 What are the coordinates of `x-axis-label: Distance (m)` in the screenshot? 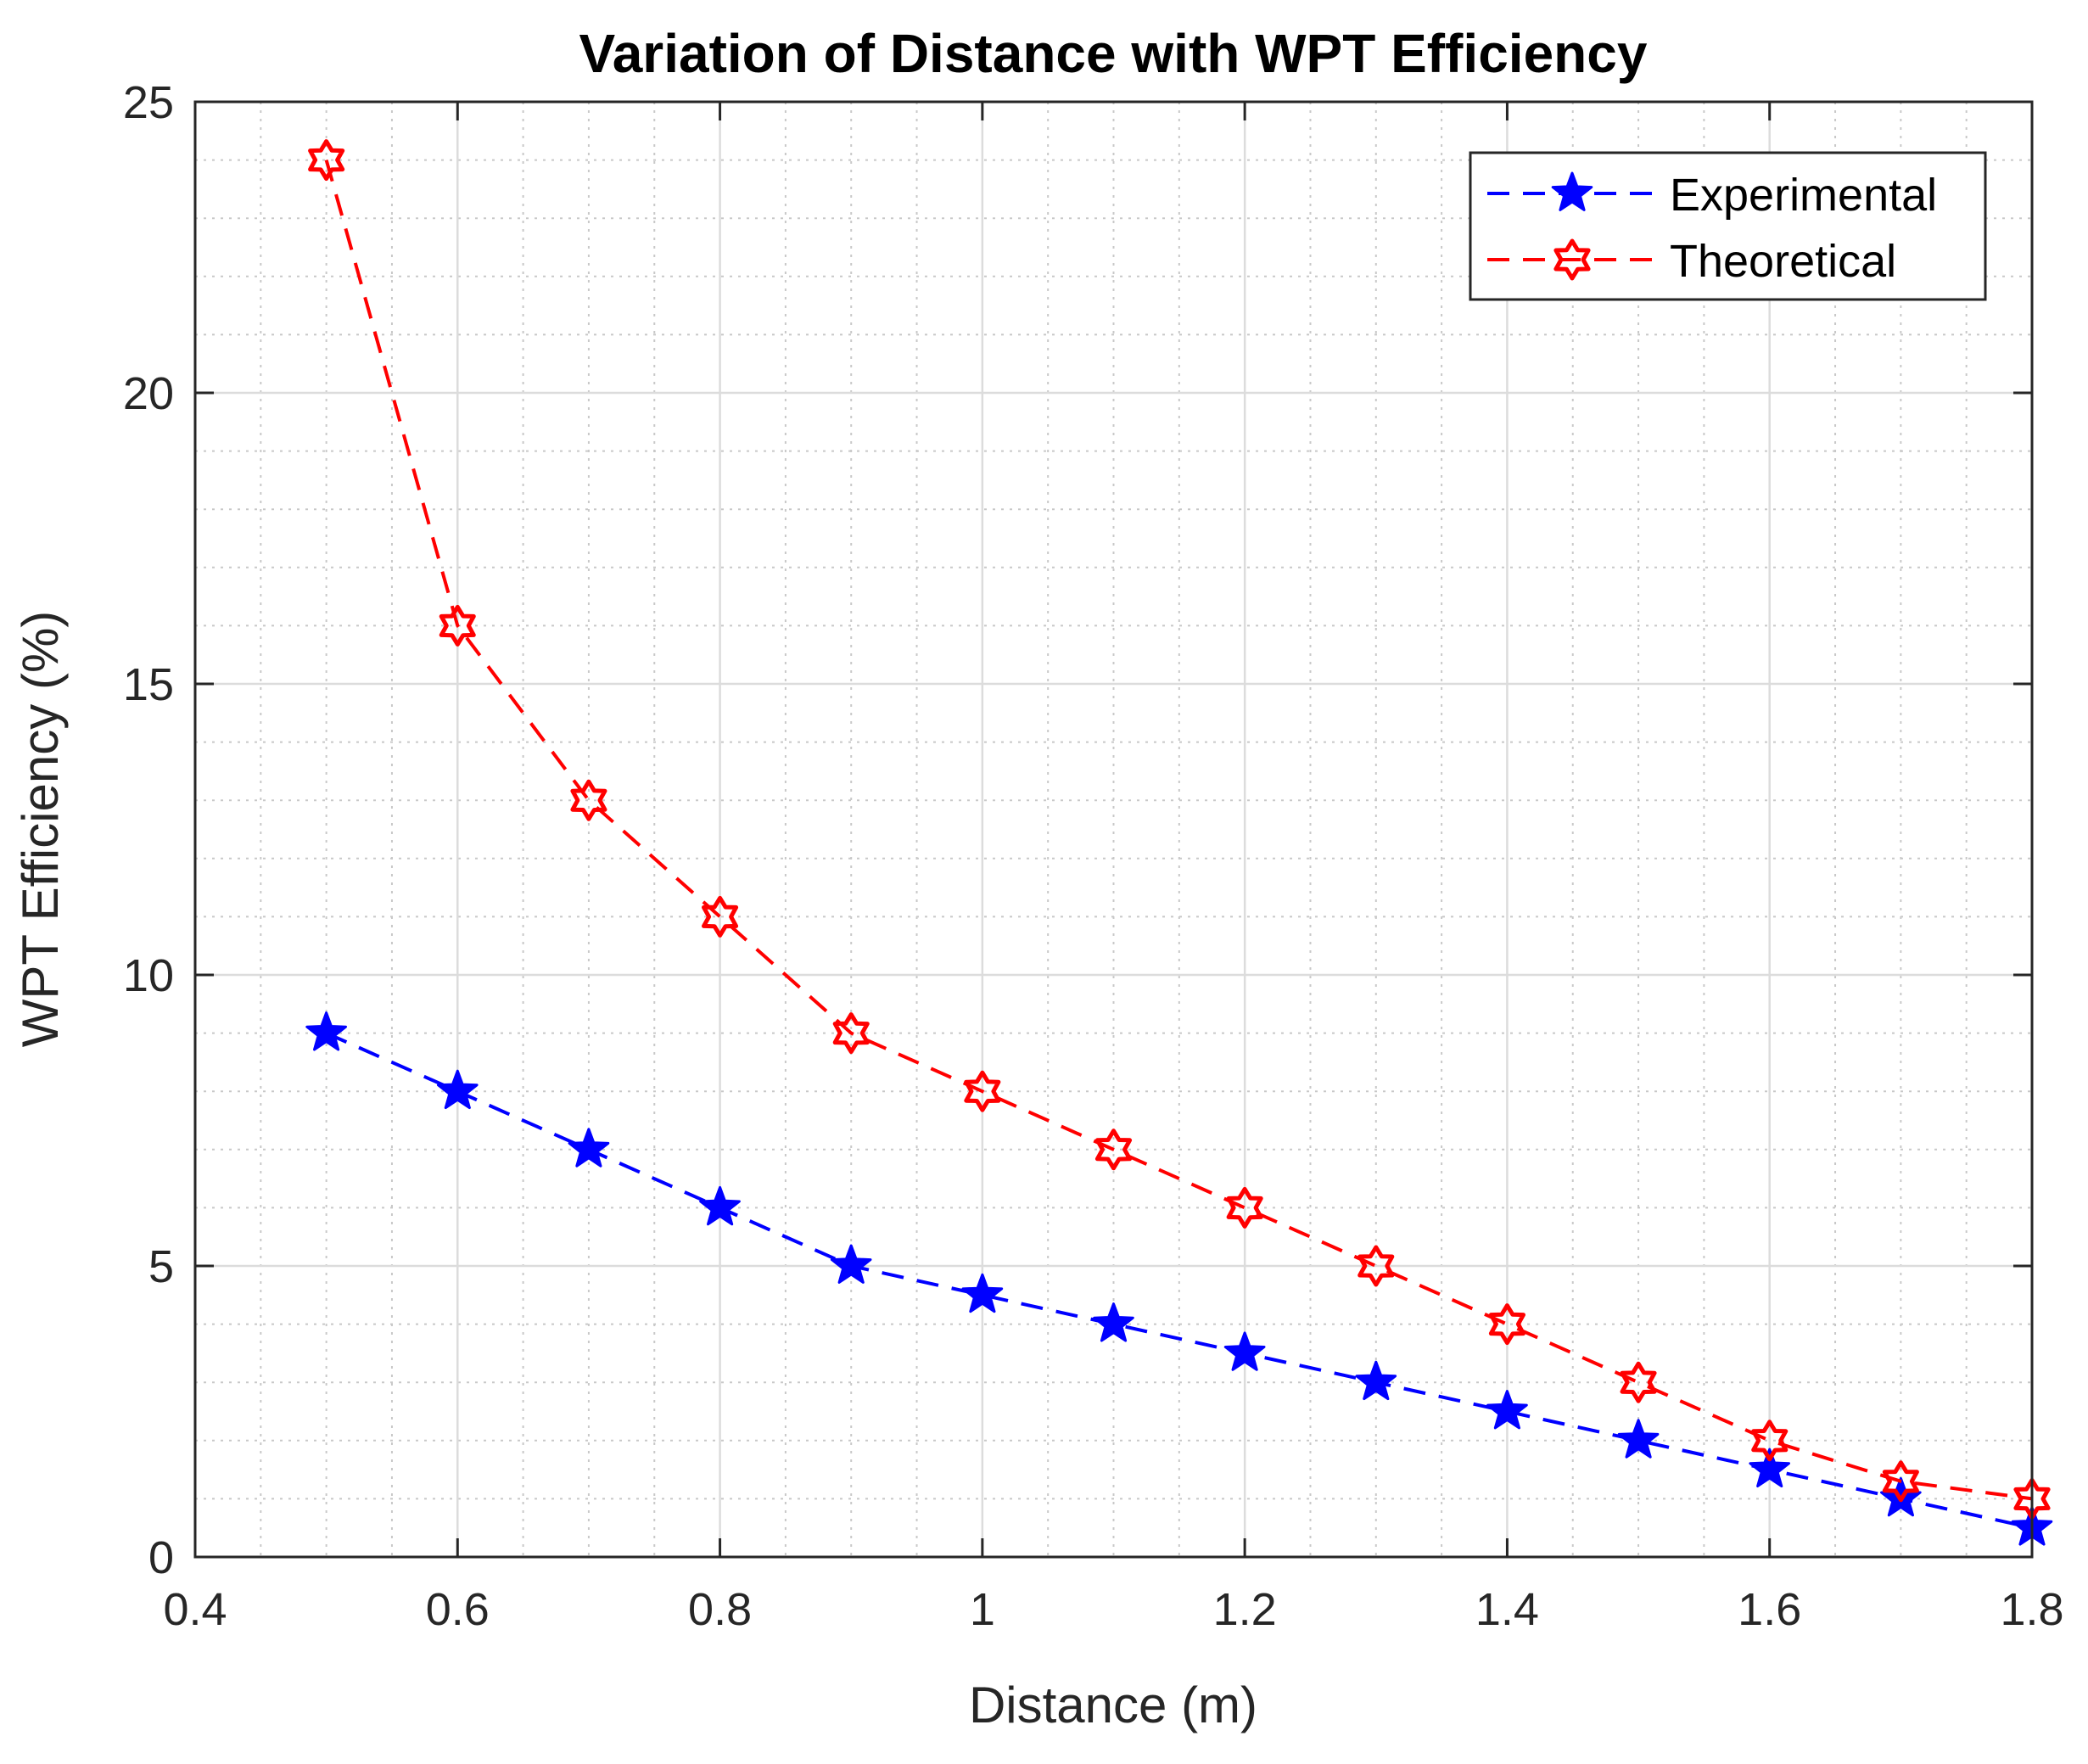 It's located at (1113, 1705).